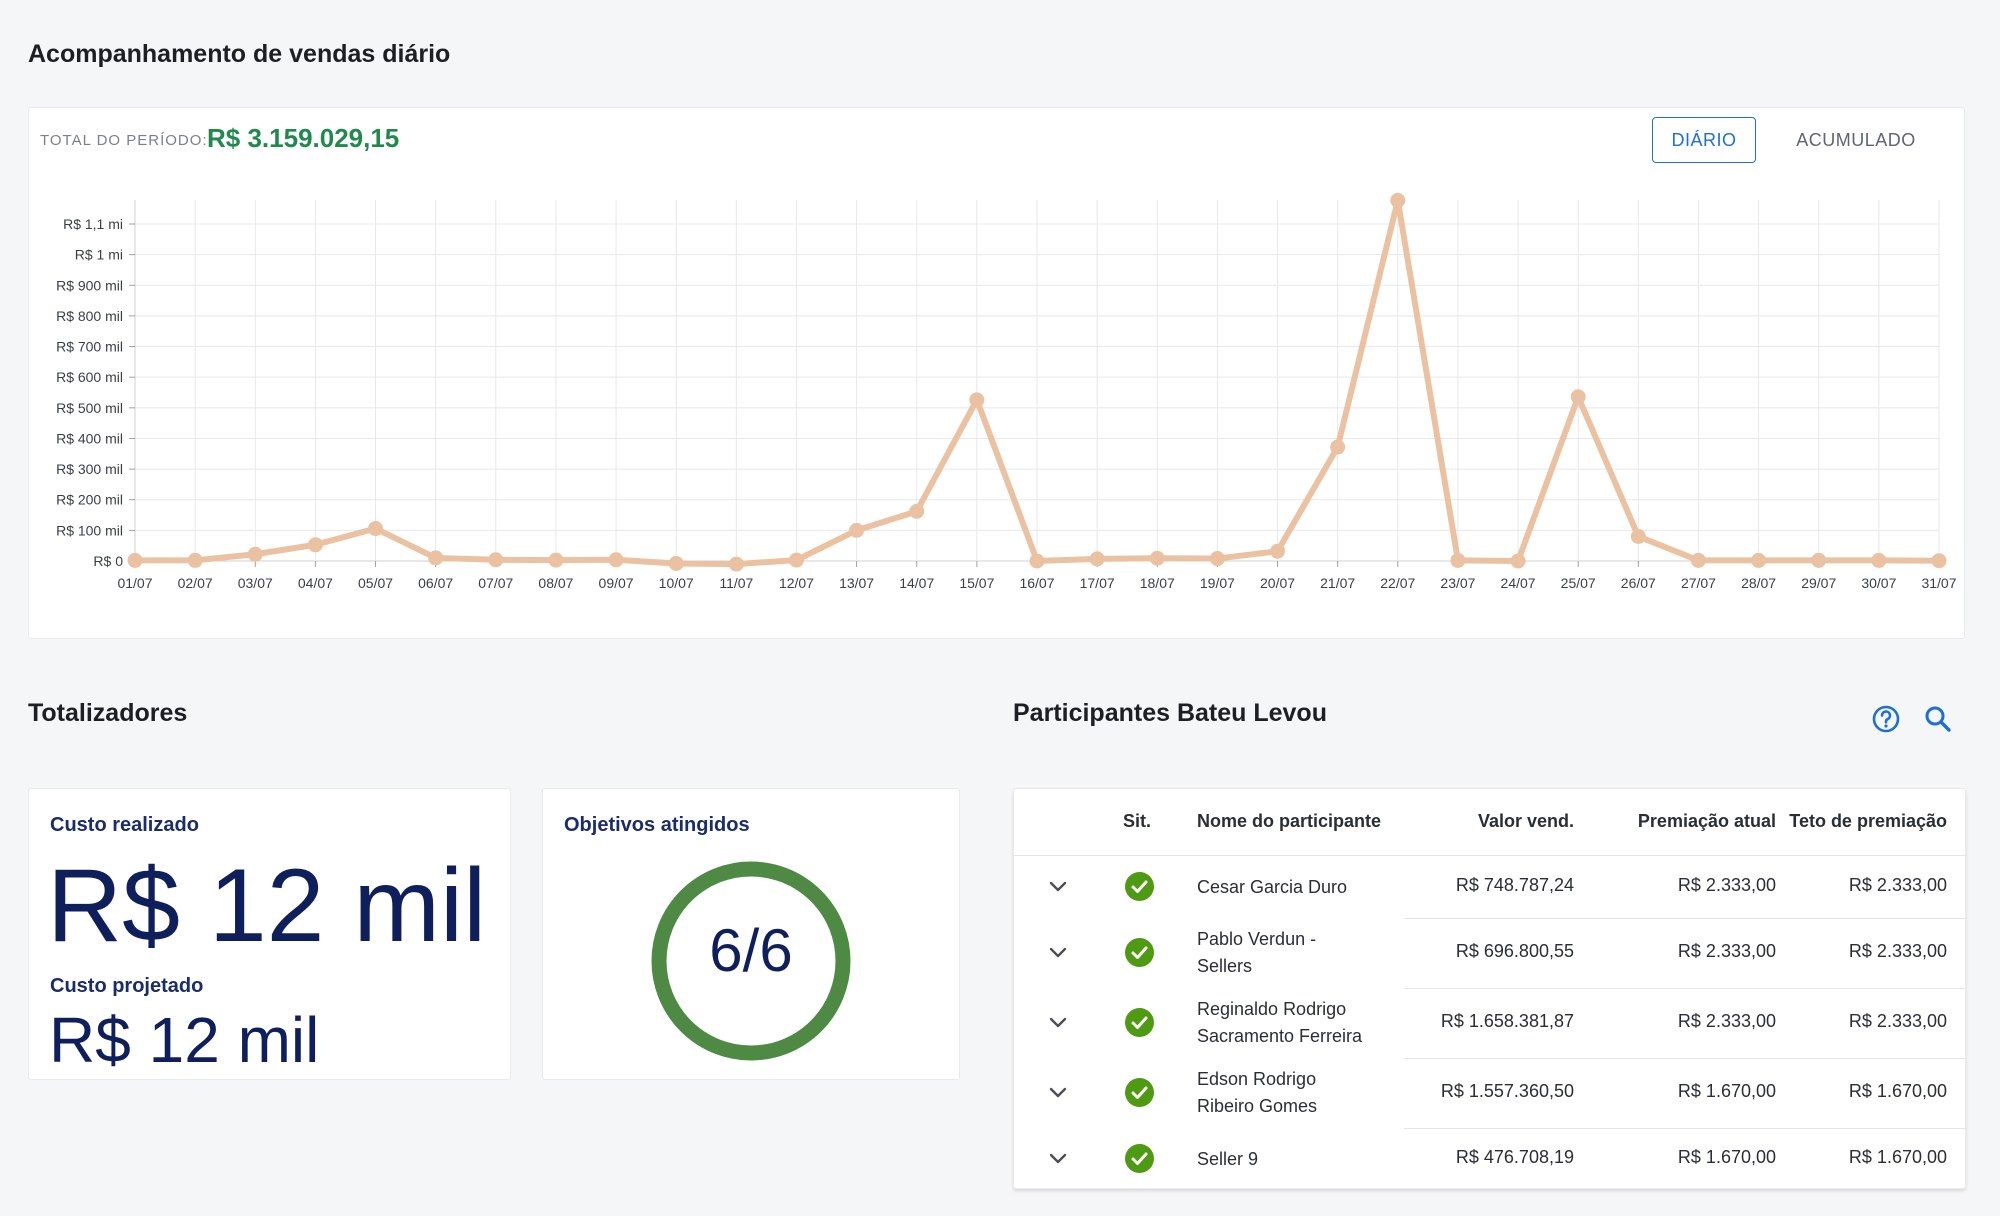 The height and width of the screenshot is (1216, 2000). I want to click on objectives-value: 6/6, so click(751, 950).